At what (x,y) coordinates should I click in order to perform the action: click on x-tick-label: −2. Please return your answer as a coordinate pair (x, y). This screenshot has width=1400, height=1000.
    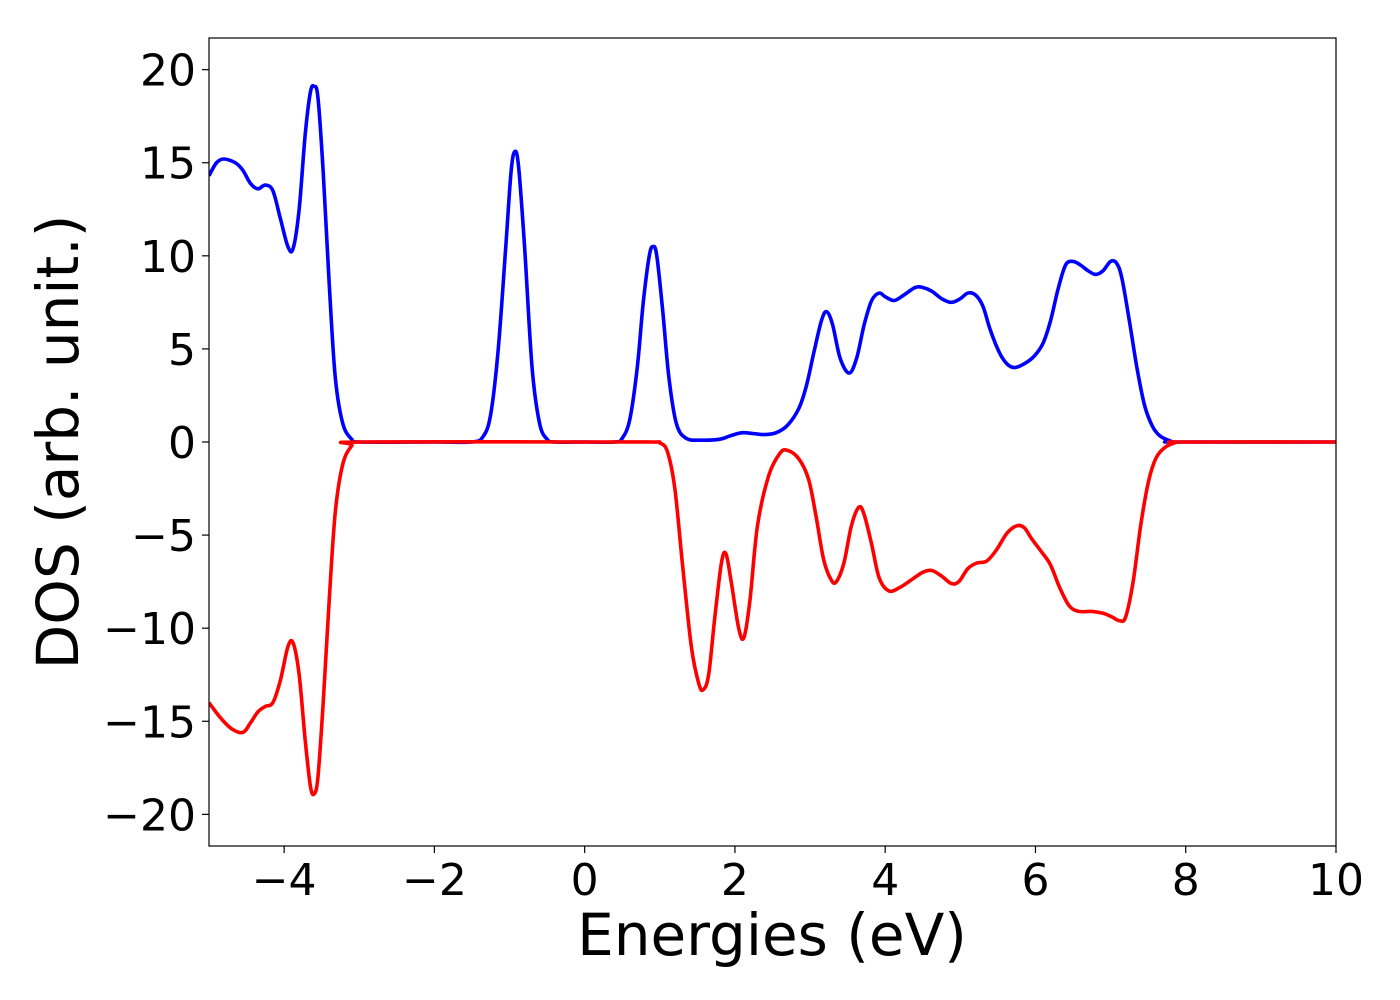
    Looking at the image, I should click on (434, 880).